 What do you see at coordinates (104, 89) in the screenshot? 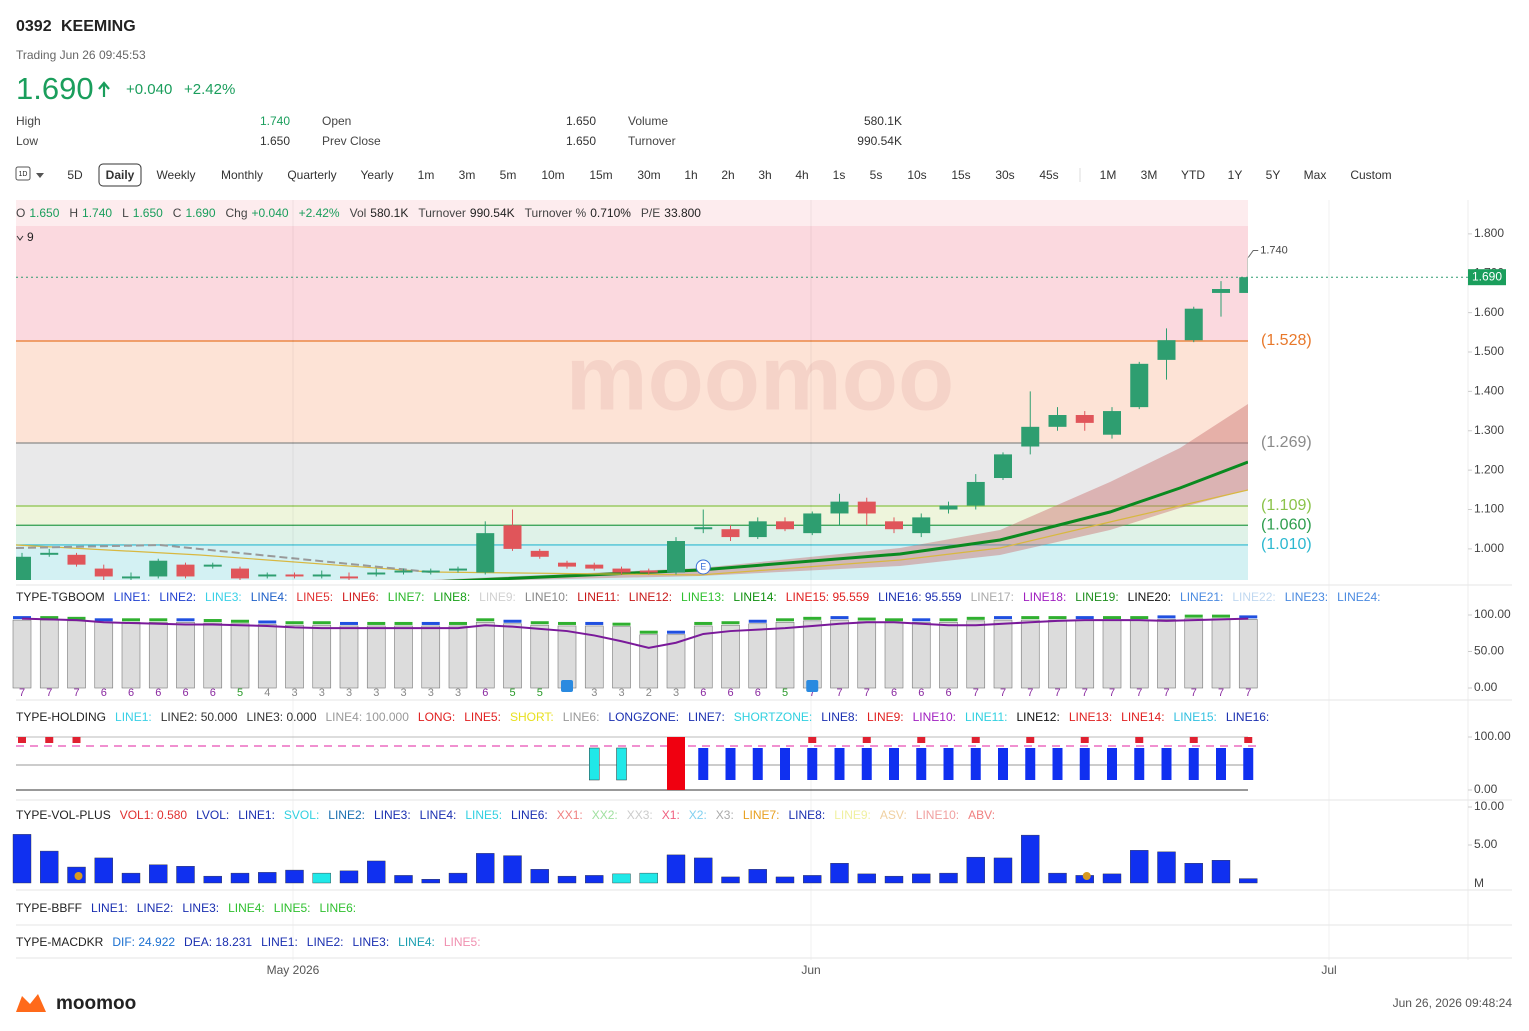
I see `up-arrow` at bounding box center [104, 89].